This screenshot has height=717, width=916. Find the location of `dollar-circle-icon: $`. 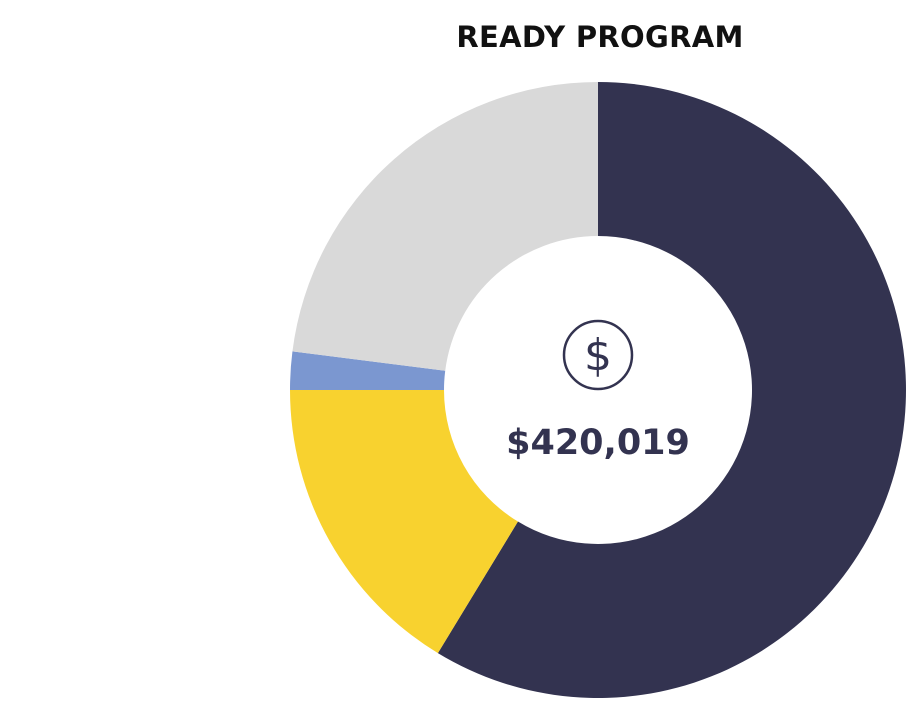

dollar-circle-icon: $ is located at coordinates (598, 355).